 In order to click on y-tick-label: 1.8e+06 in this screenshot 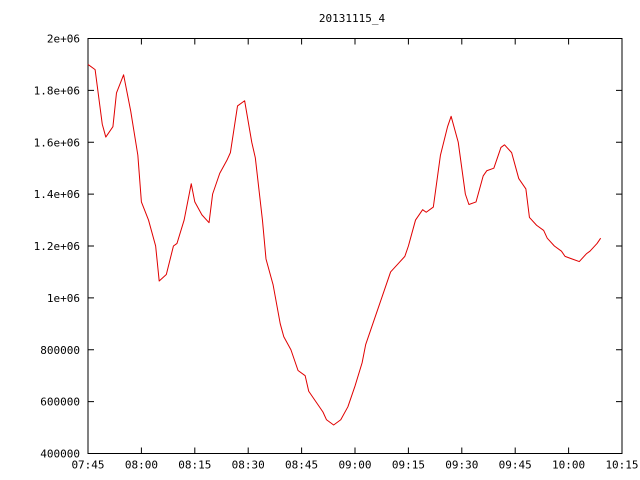, I will do `click(57, 90)`.